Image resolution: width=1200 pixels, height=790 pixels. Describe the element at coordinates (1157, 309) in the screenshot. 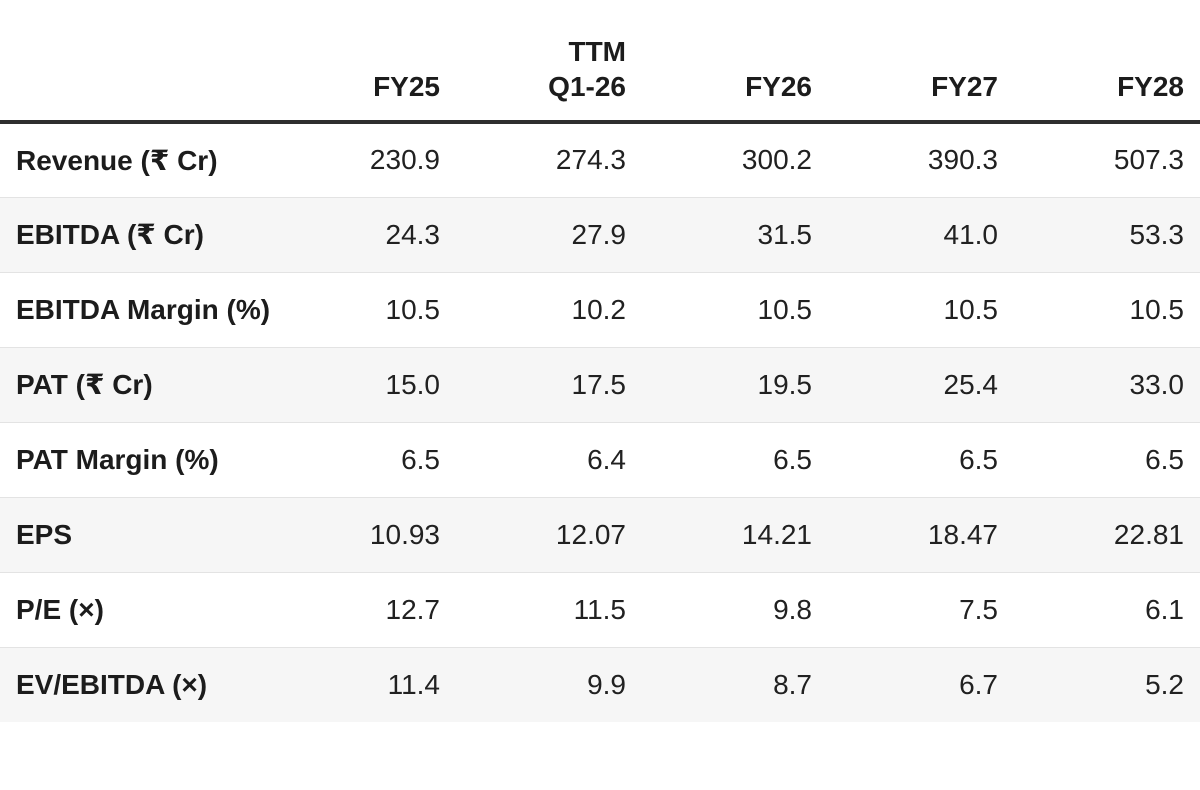

I see `cell-ebitda-margin-fy28: 10.5` at that location.